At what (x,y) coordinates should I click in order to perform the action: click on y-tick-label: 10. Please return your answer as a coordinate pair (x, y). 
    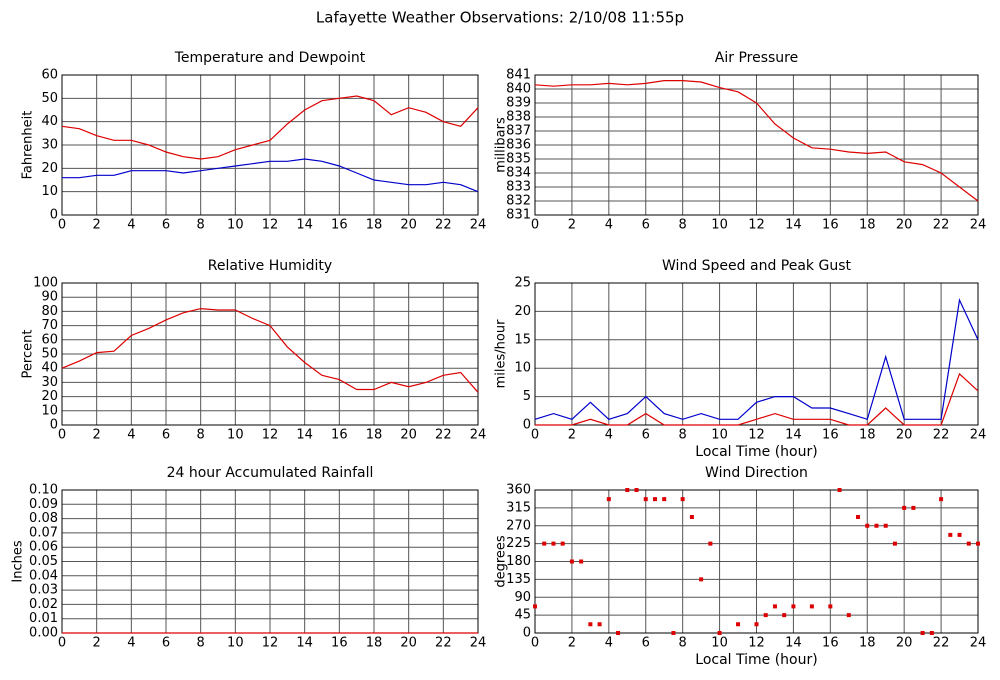
    Looking at the image, I should click on (522, 368).